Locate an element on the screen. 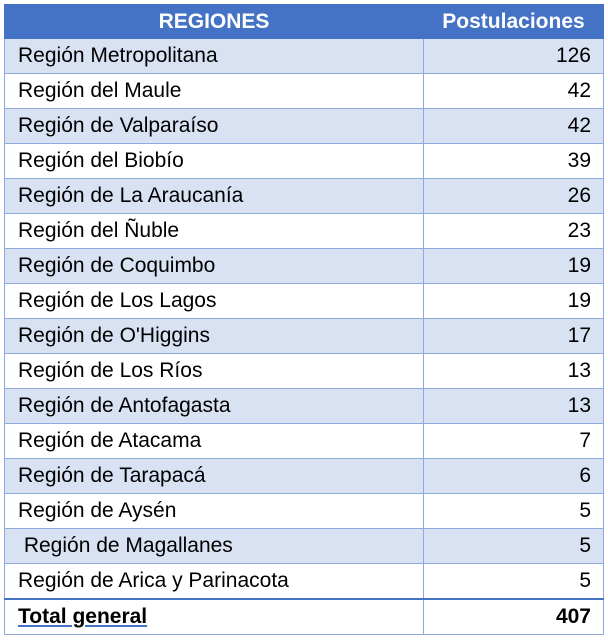 Image resolution: width=608 pixels, height=643 pixels. table-row: Región del Maule 42 is located at coordinates (304, 91).